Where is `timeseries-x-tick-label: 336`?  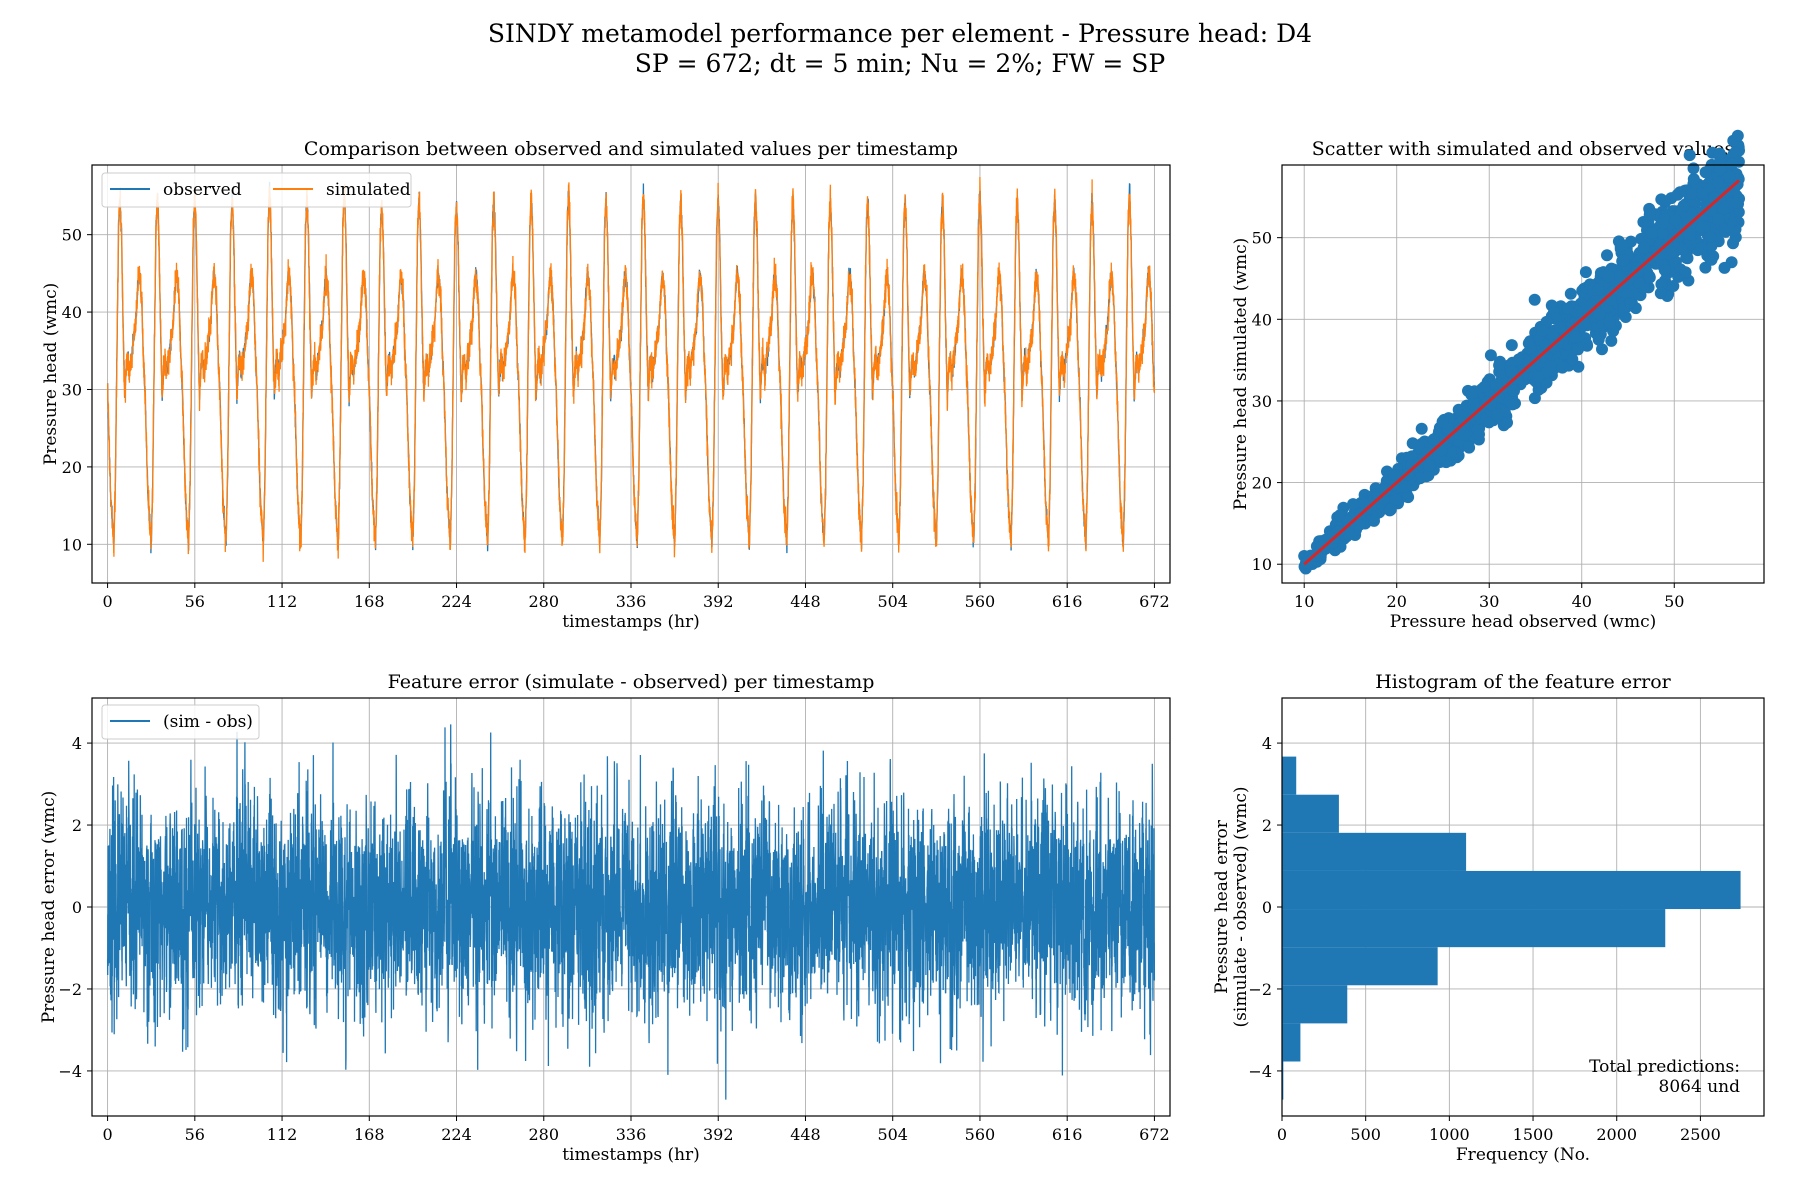 timeseries-x-tick-label: 336 is located at coordinates (631, 601).